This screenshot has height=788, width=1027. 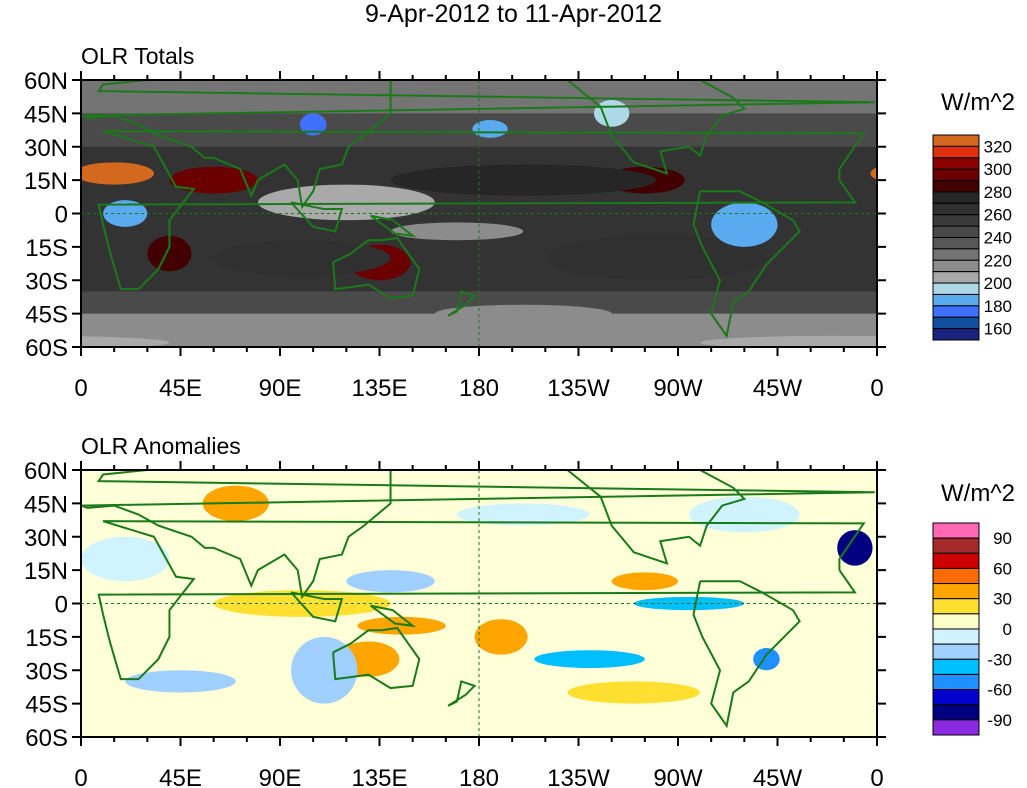 What do you see at coordinates (998, 169) in the screenshot?
I see `colorbar-label: 300` at bounding box center [998, 169].